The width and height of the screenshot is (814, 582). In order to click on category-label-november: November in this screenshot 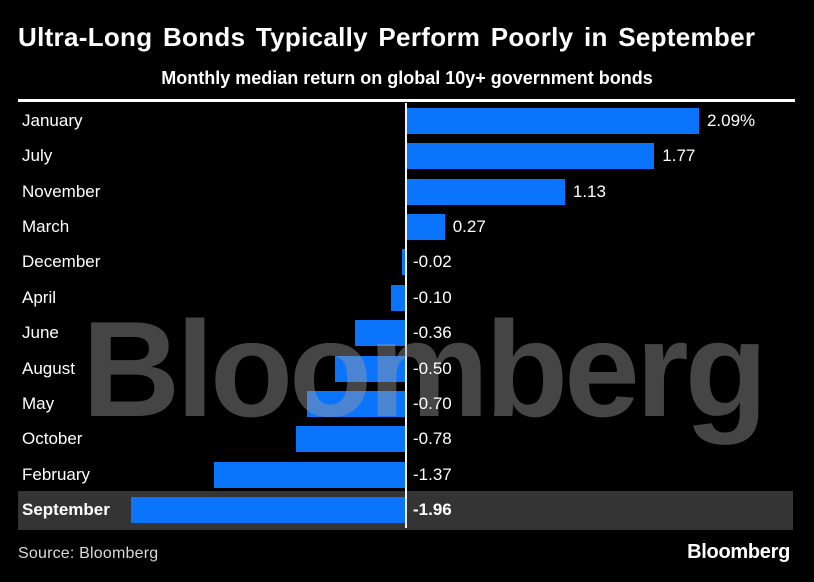, I will do `click(61, 191)`.